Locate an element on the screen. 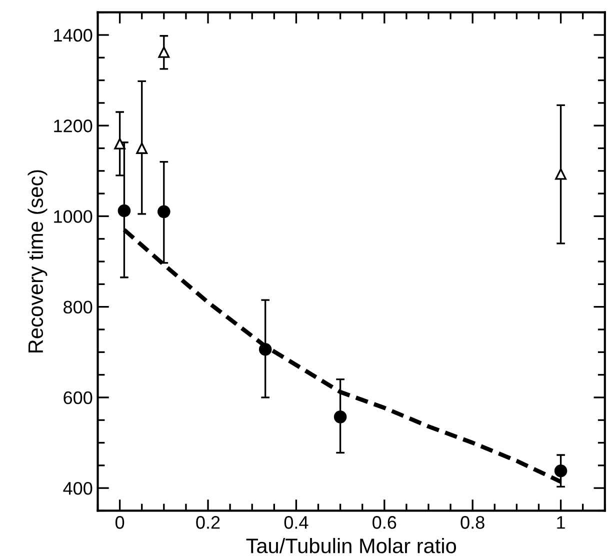 This screenshot has height=560, width=611. y-tick-label: 600 is located at coordinates (78, 397).